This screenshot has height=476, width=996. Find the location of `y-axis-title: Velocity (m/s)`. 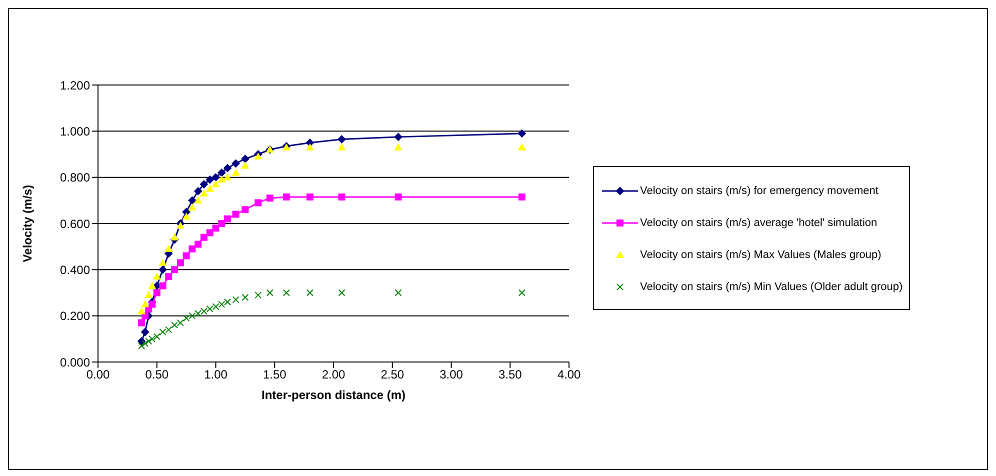

y-axis-title: Velocity (m/s) is located at coordinates (27, 223).